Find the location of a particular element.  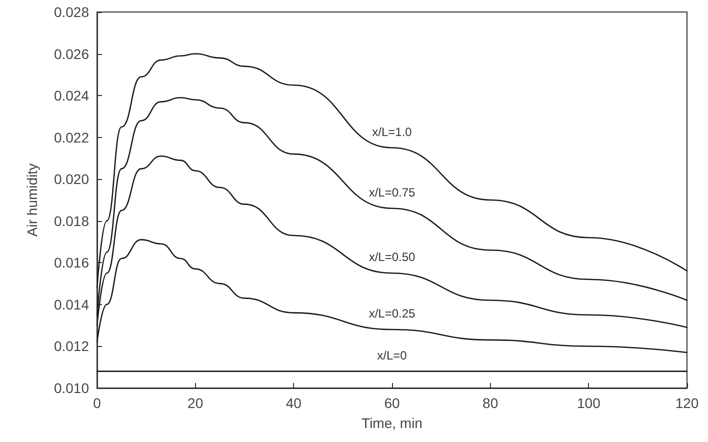

y-tick-label: 0.010 is located at coordinates (72, 388).